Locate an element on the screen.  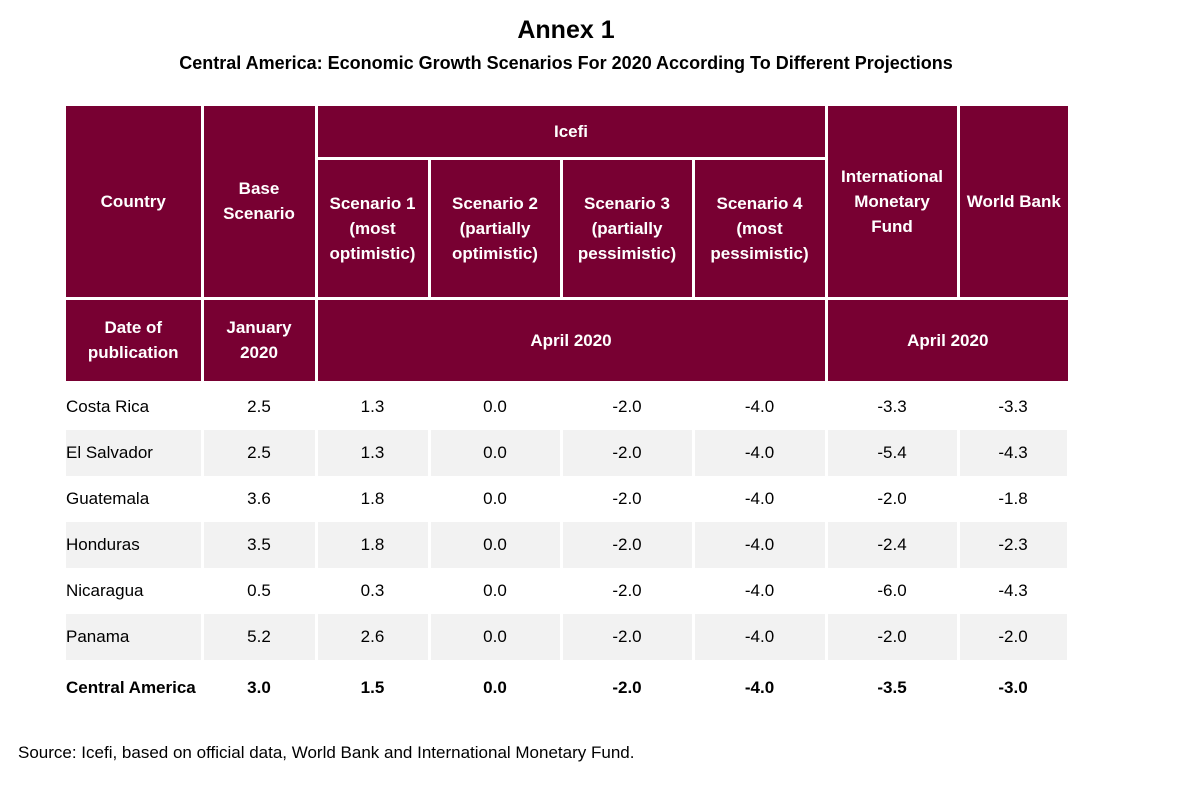
cell-world-bank: -2.3 is located at coordinates (1013, 544).